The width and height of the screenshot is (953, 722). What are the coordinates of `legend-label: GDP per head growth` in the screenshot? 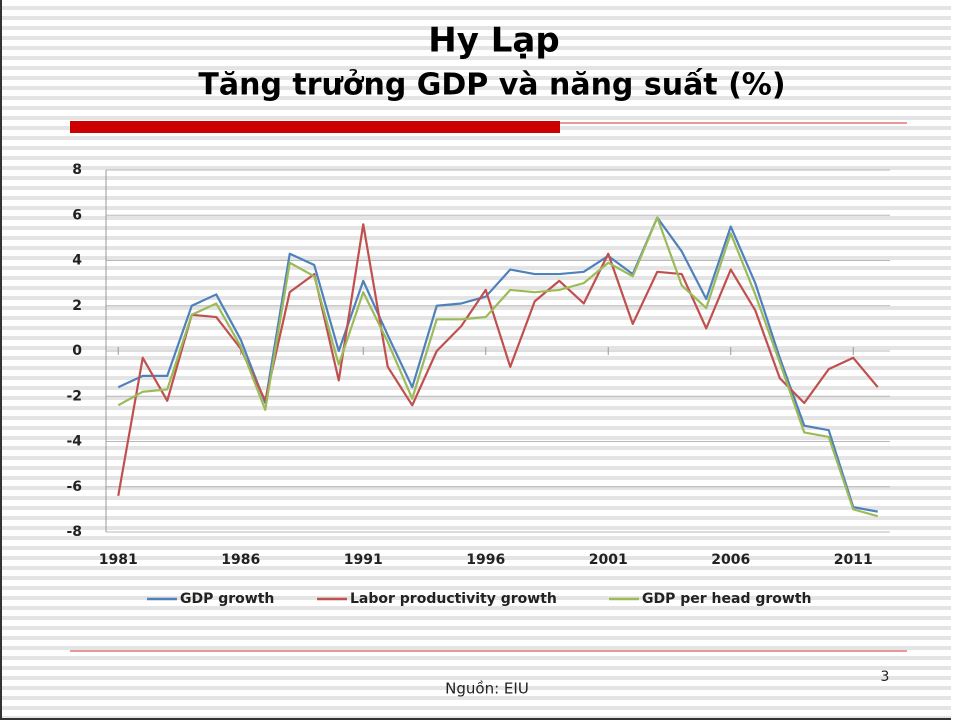 It's located at (726, 599).